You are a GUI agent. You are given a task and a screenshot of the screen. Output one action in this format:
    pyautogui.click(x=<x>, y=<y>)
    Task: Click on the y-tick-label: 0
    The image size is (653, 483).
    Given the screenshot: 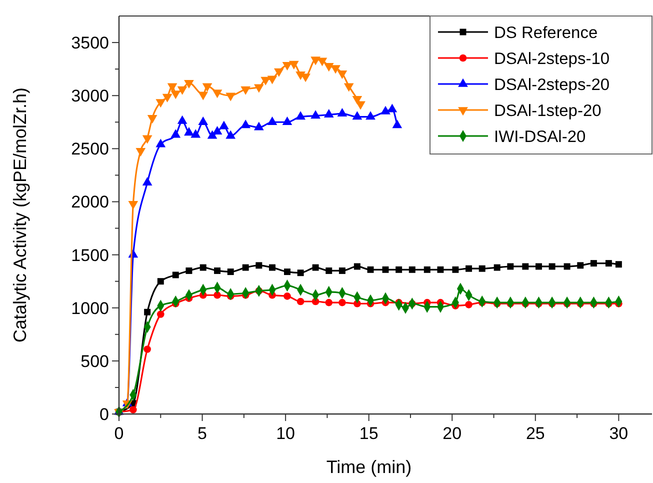 What is the action you would take?
    pyautogui.click(x=104, y=414)
    